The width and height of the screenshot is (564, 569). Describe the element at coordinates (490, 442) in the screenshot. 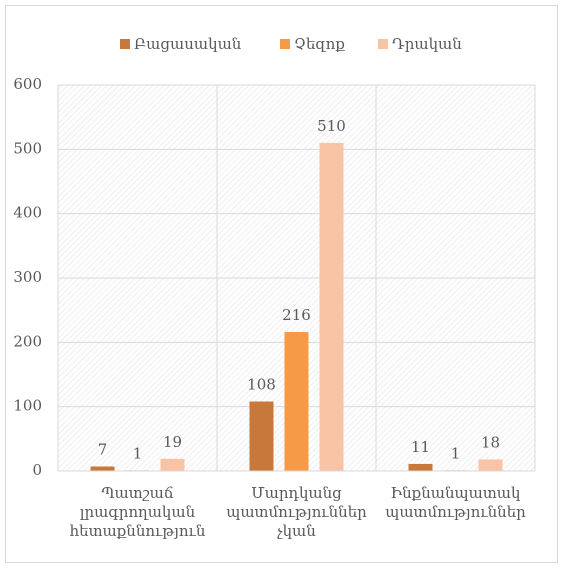

I see `value-label: 18` at that location.